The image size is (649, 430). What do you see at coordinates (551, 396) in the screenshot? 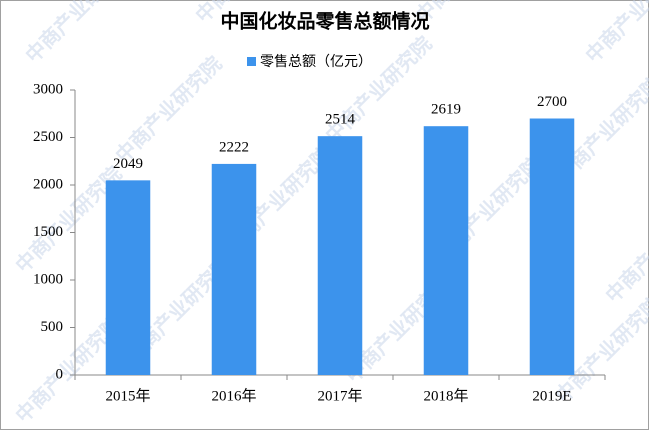
I see `x-tick-label: 2019E` at bounding box center [551, 396].